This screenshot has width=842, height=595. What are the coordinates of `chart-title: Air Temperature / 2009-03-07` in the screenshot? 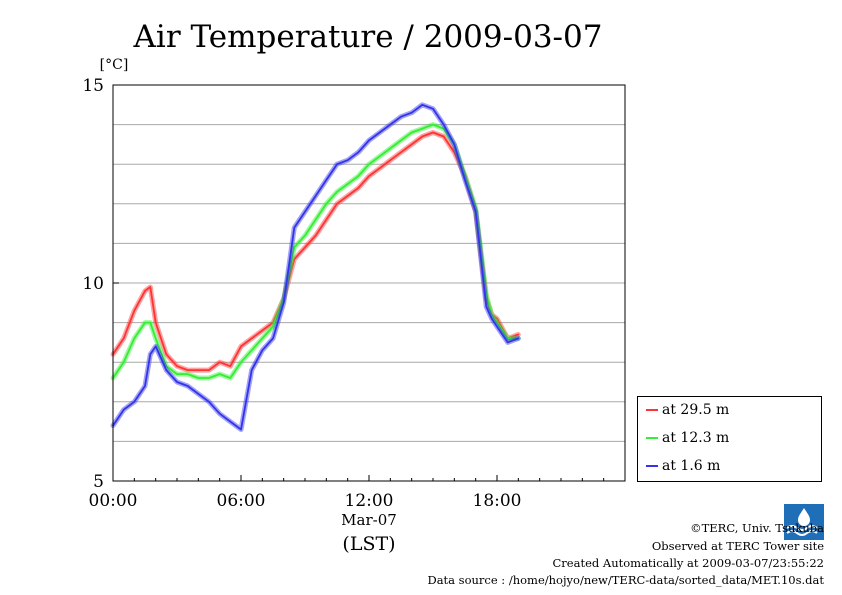 It's located at (368, 37).